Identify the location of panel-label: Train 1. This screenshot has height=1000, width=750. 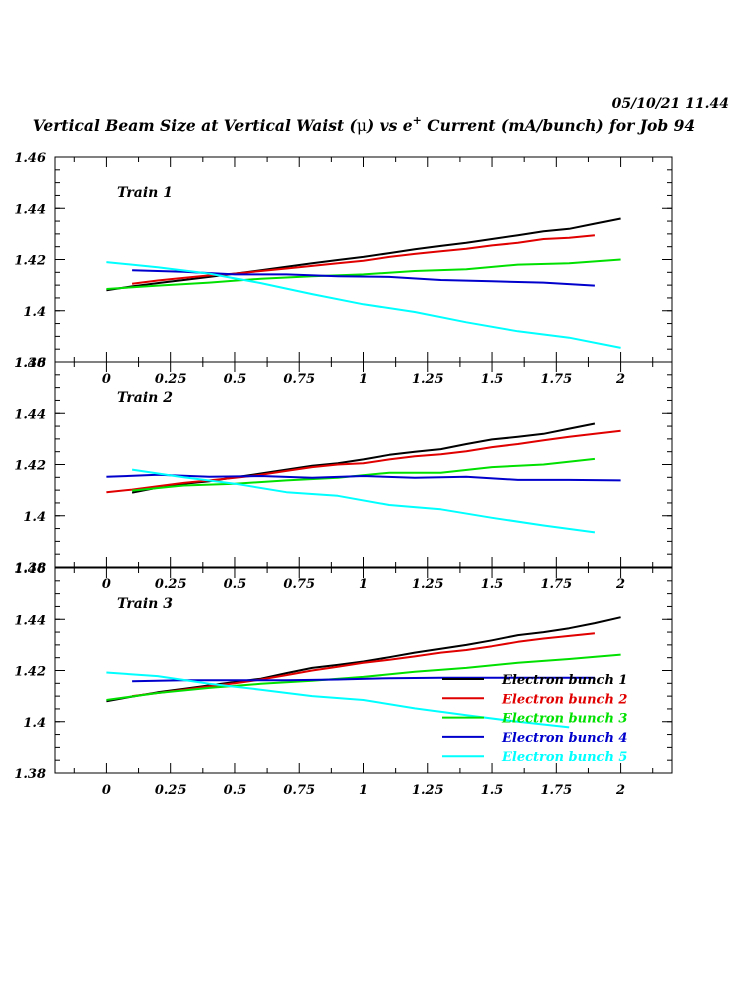
(145, 193).